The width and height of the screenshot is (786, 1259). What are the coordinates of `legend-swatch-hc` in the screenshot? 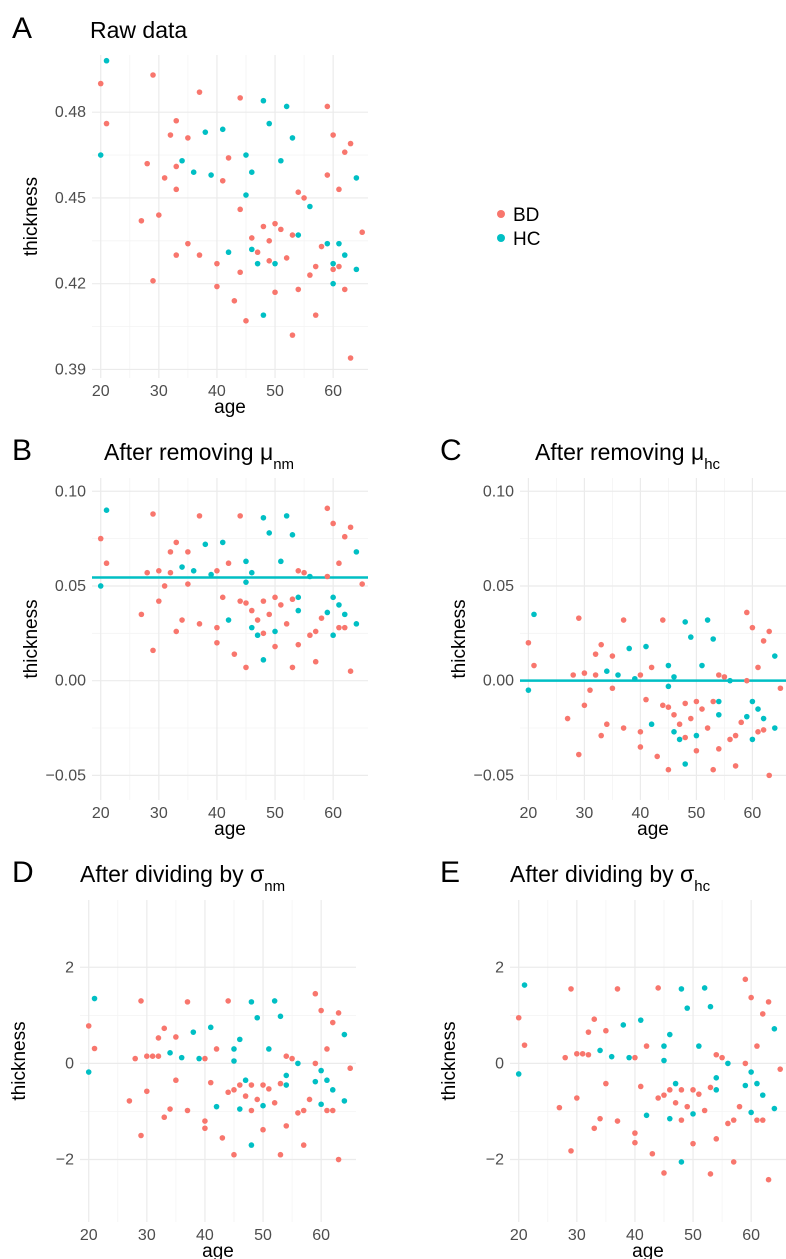 It's located at (501, 238).